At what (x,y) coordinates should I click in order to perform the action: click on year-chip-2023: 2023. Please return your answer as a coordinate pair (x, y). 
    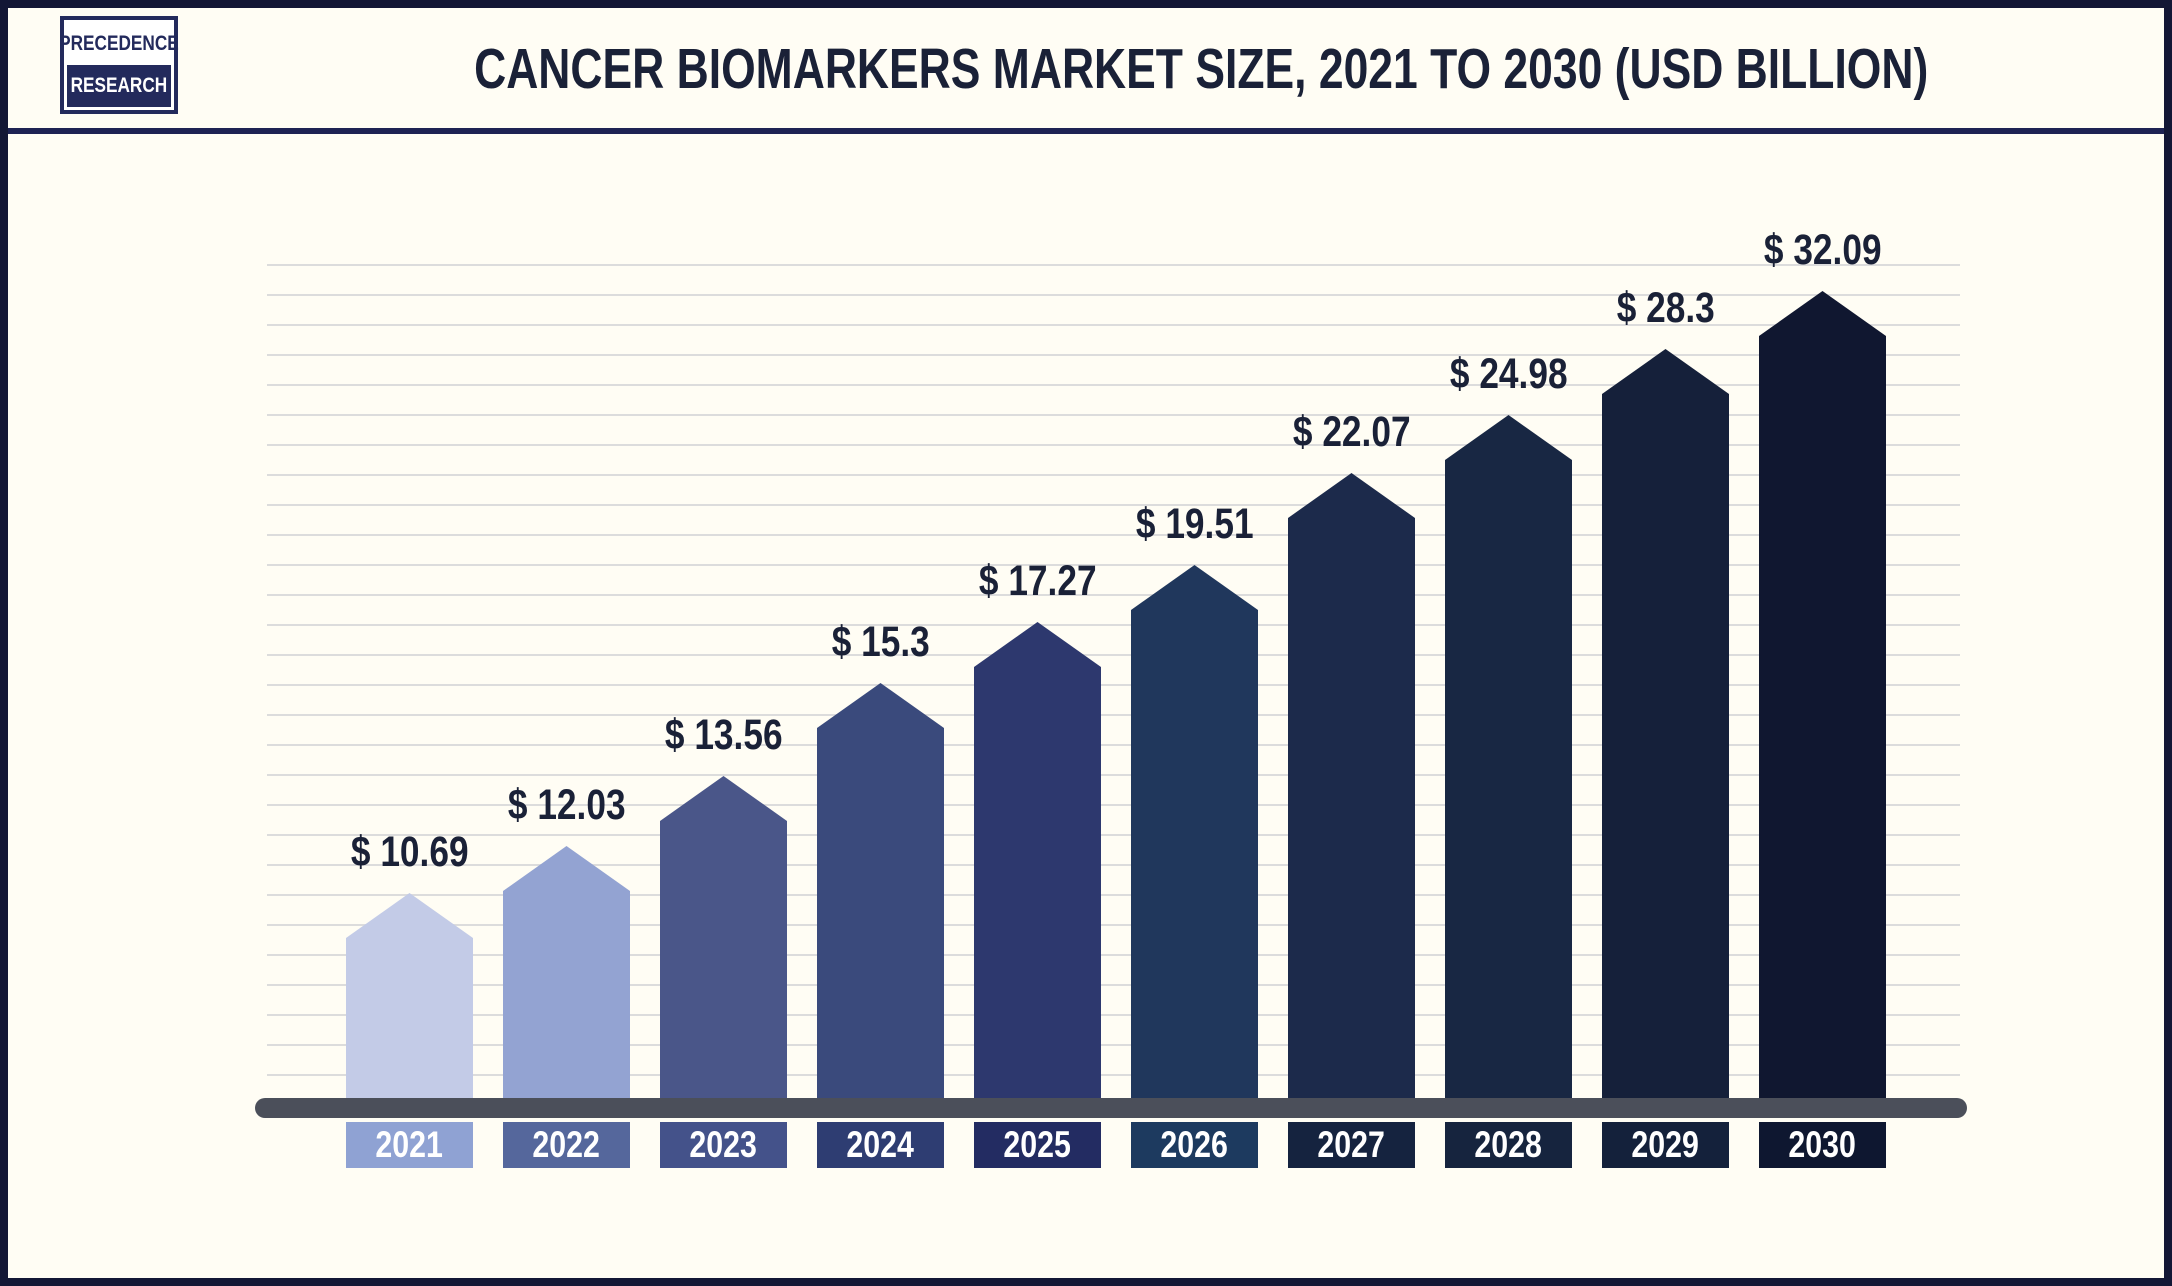
    Looking at the image, I should click on (723, 1145).